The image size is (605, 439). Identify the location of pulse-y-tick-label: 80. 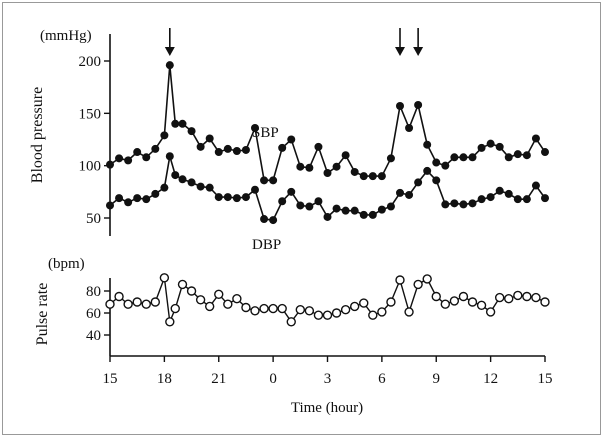
(93, 292).